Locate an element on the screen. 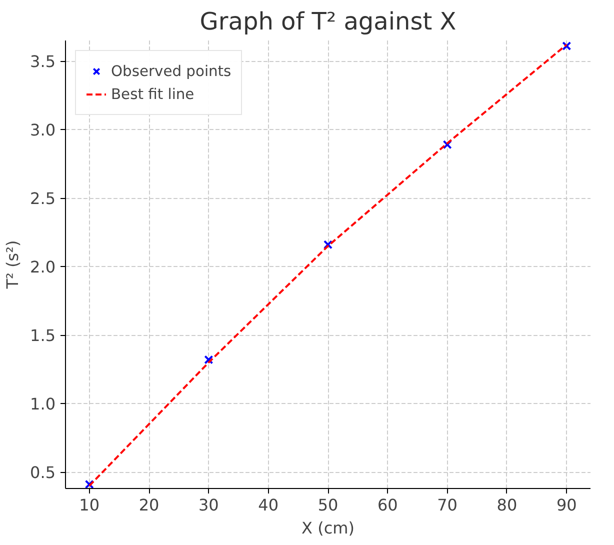 Image resolution: width=614 pixels, height=545 pixels. y-tick-label: 2.0 is located at coordinates (43, 267).